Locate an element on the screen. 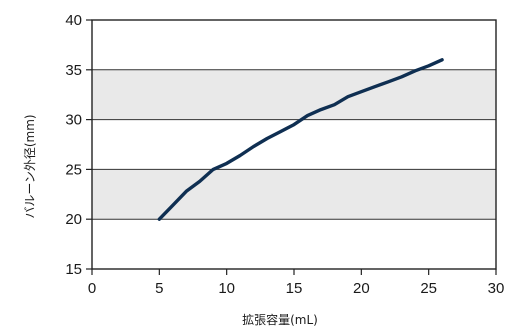 Image resolution: width=514 pixels, height=329 pixels. x-tick-label: 15 is located at coordinates (294, 288).